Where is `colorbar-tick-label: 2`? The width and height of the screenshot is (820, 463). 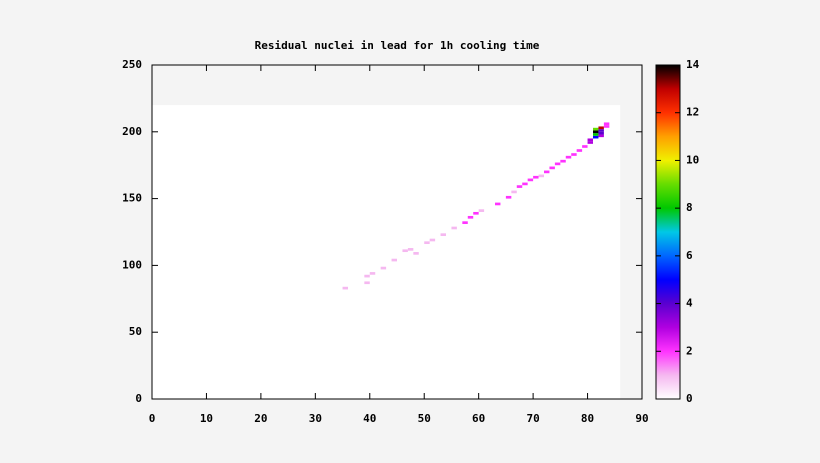 colorbar-tick-label: 2 is located at coordinates (689, 350).